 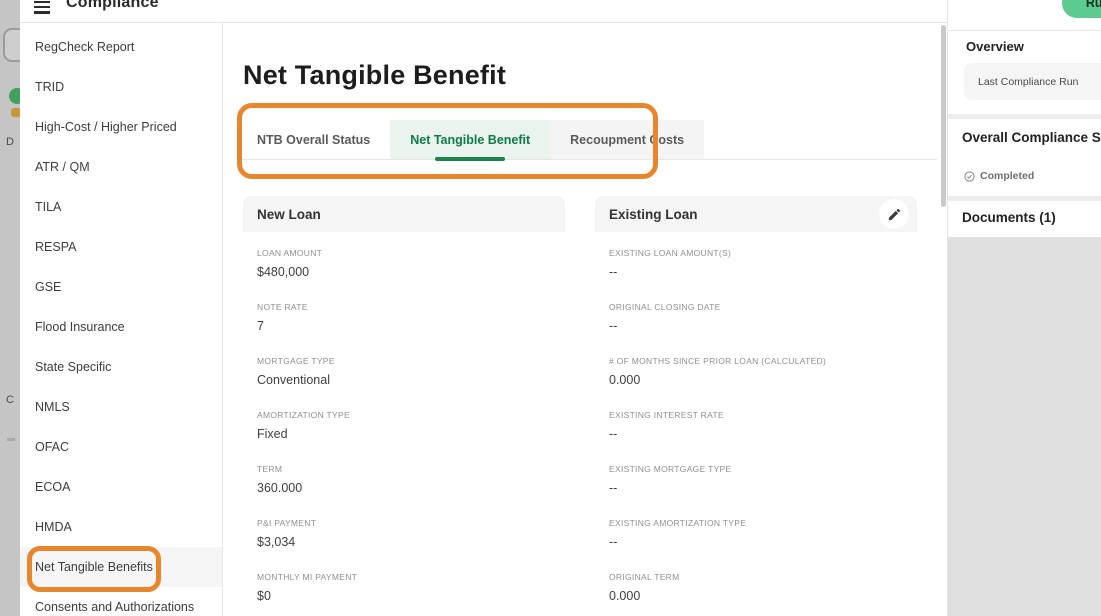 What do you see at coordinates (756, 214) in the screenshot?
I see `existing-loan-header: Existing Loan` at bounding box center [756, 214].